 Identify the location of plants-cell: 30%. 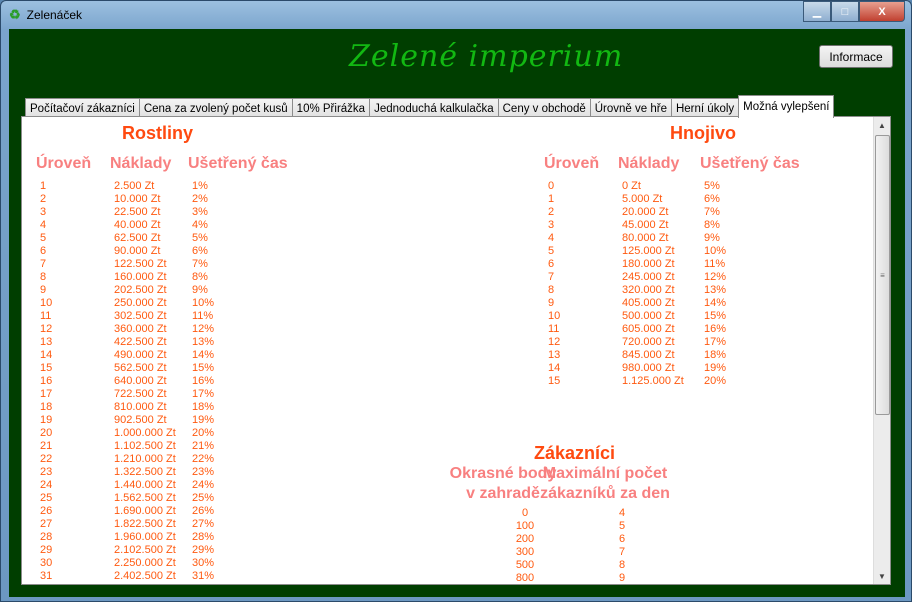
(203, 563).